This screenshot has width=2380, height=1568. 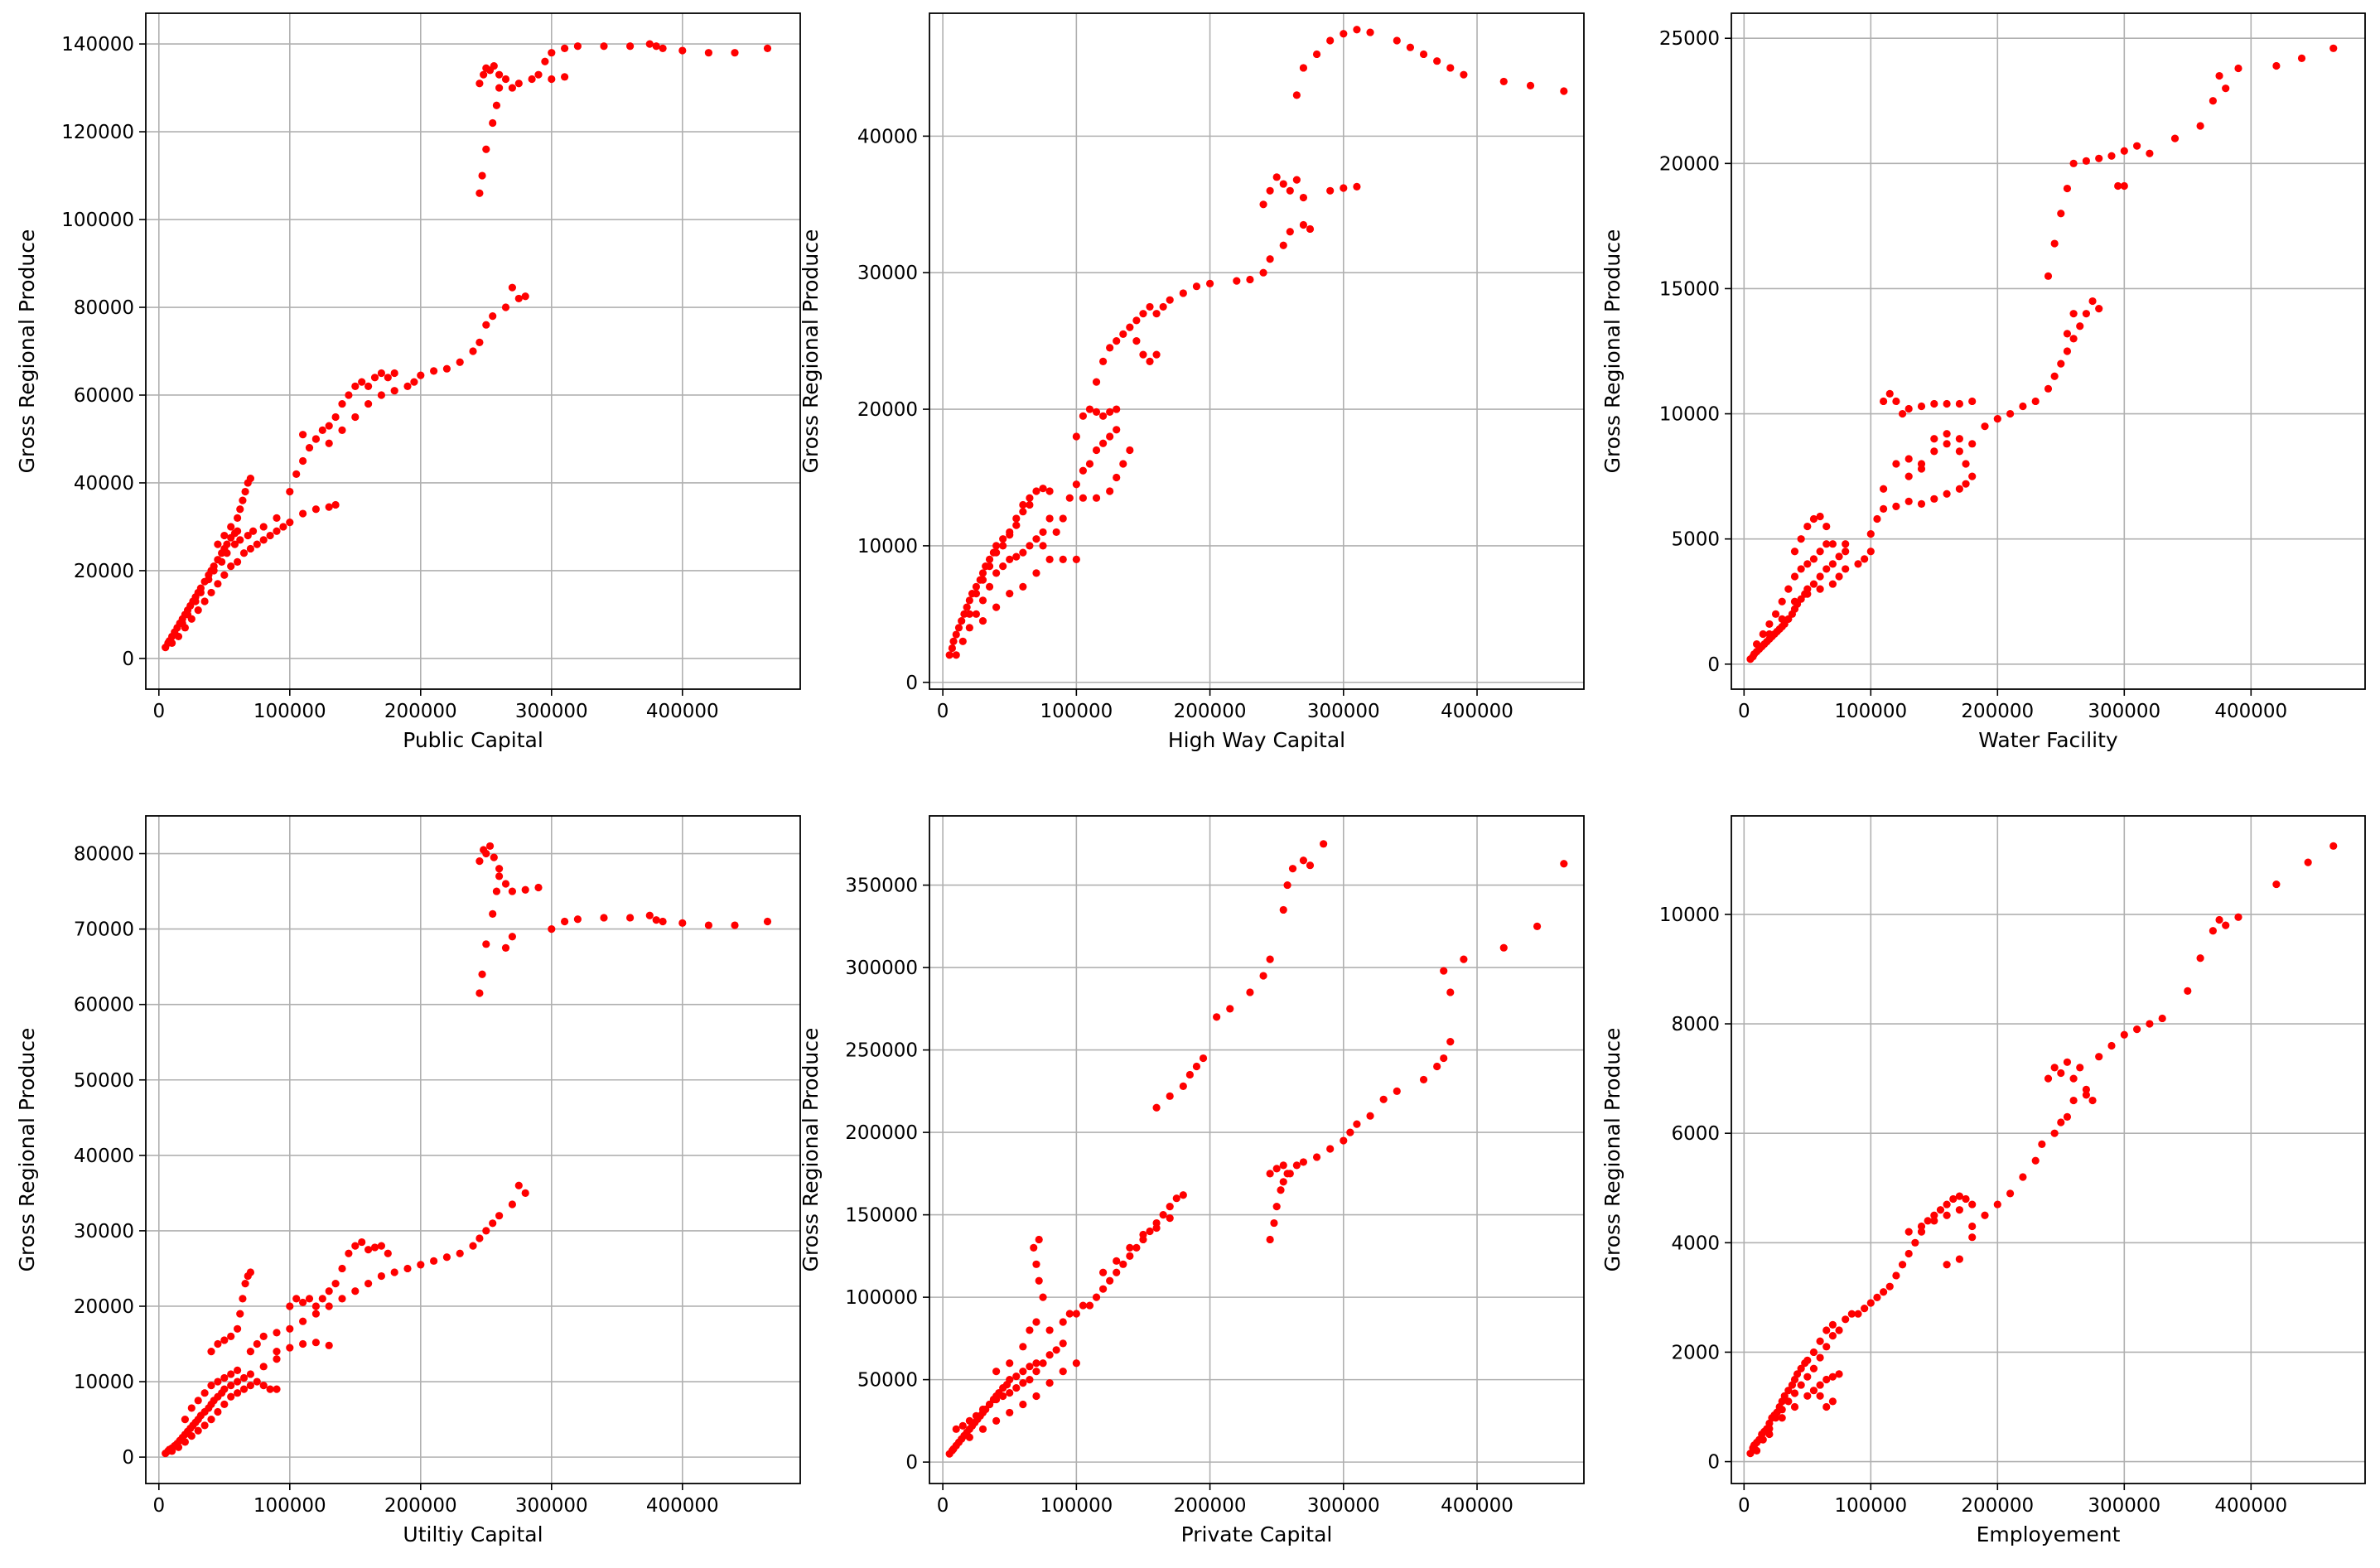 I want to click on x-tick-label: 200000, so click(x=420, y=1506).